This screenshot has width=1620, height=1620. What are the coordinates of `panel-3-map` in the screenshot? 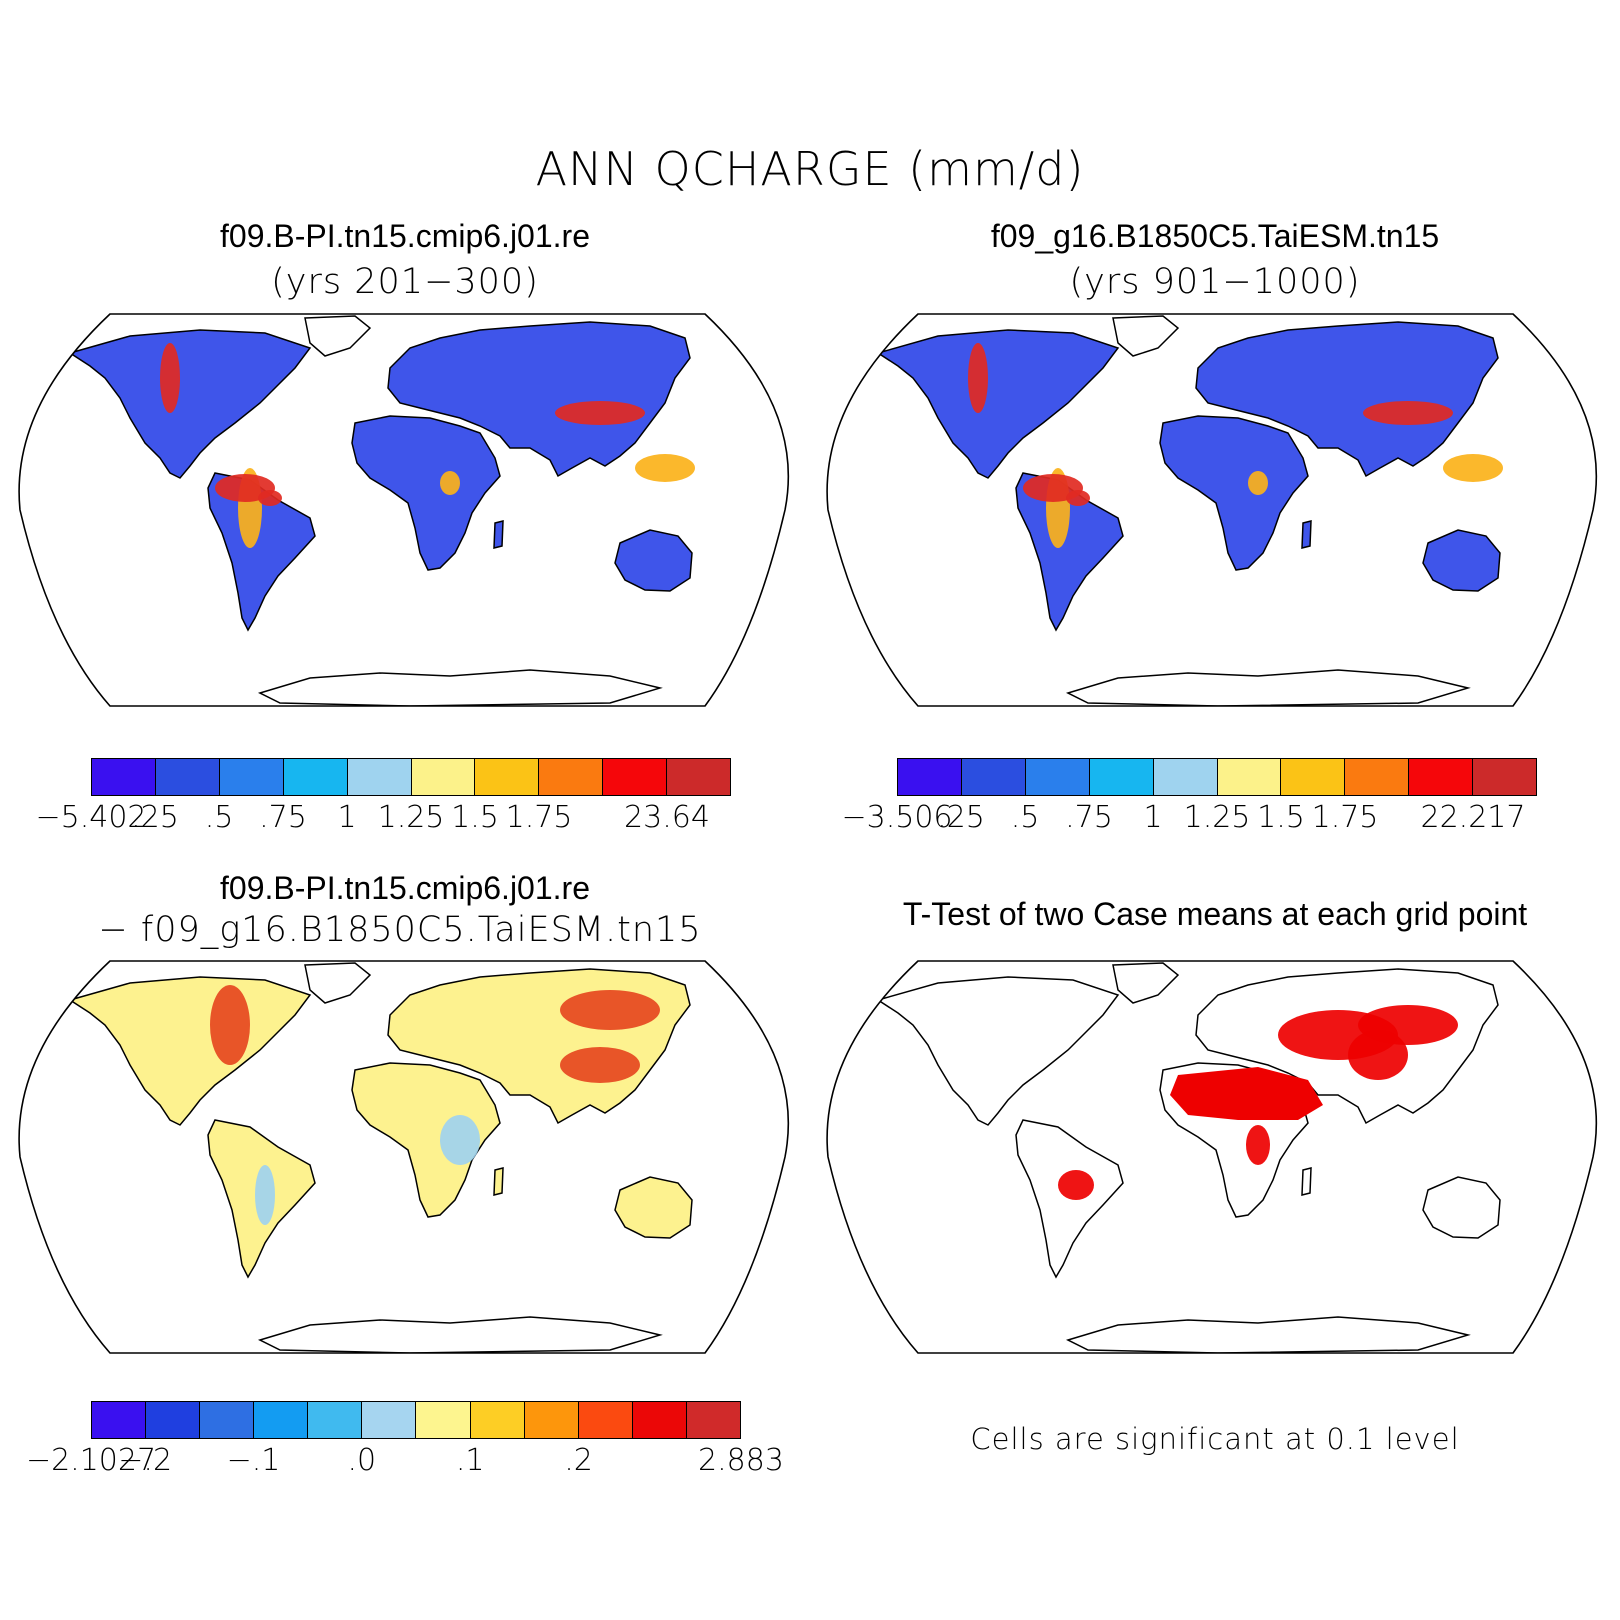 It's located at (404, 1157).